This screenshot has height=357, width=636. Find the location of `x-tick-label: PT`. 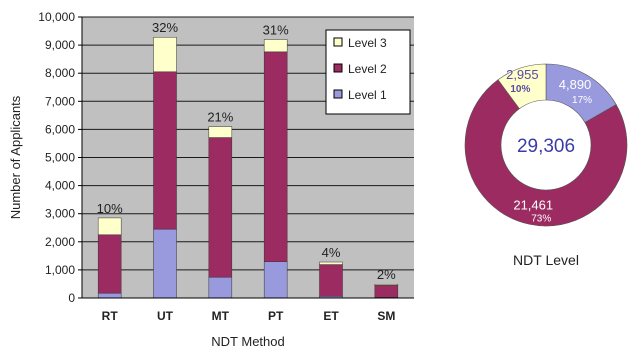

x-tick-label: PT is located at coordinates (276, 316).